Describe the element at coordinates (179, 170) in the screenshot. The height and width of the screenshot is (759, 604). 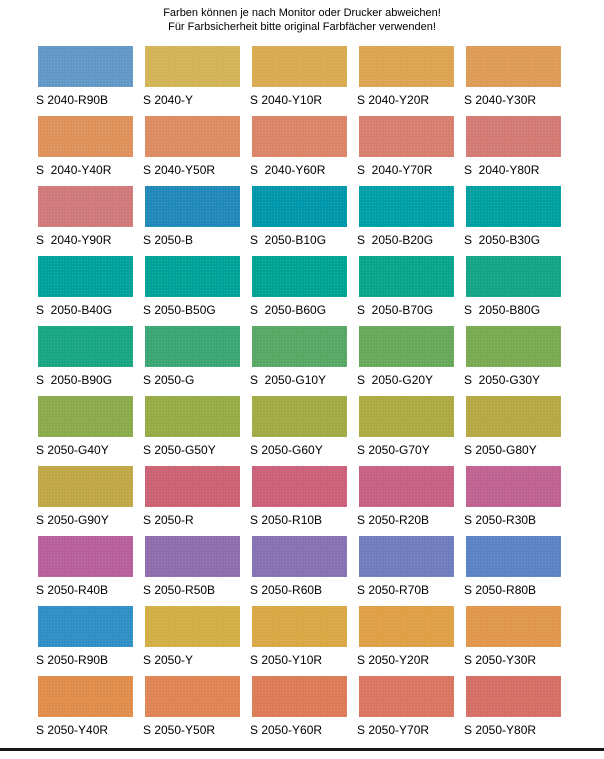
I see `color-swatch-label: S 2040-Y50R` at that location.